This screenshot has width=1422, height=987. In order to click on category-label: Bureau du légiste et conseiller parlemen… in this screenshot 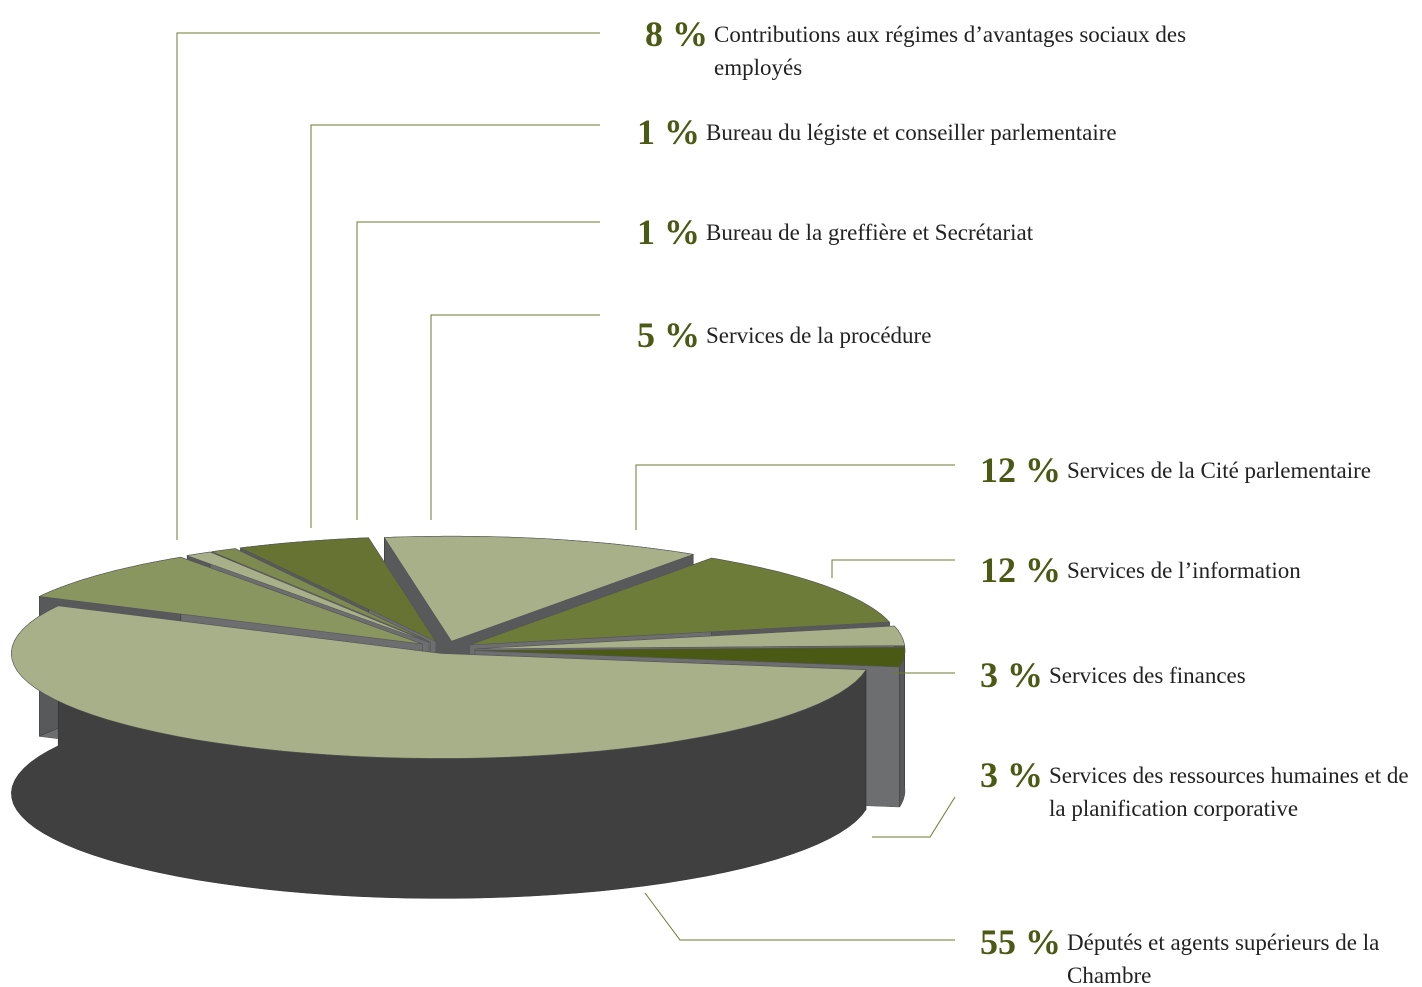, I will do `click(911, 132)`.